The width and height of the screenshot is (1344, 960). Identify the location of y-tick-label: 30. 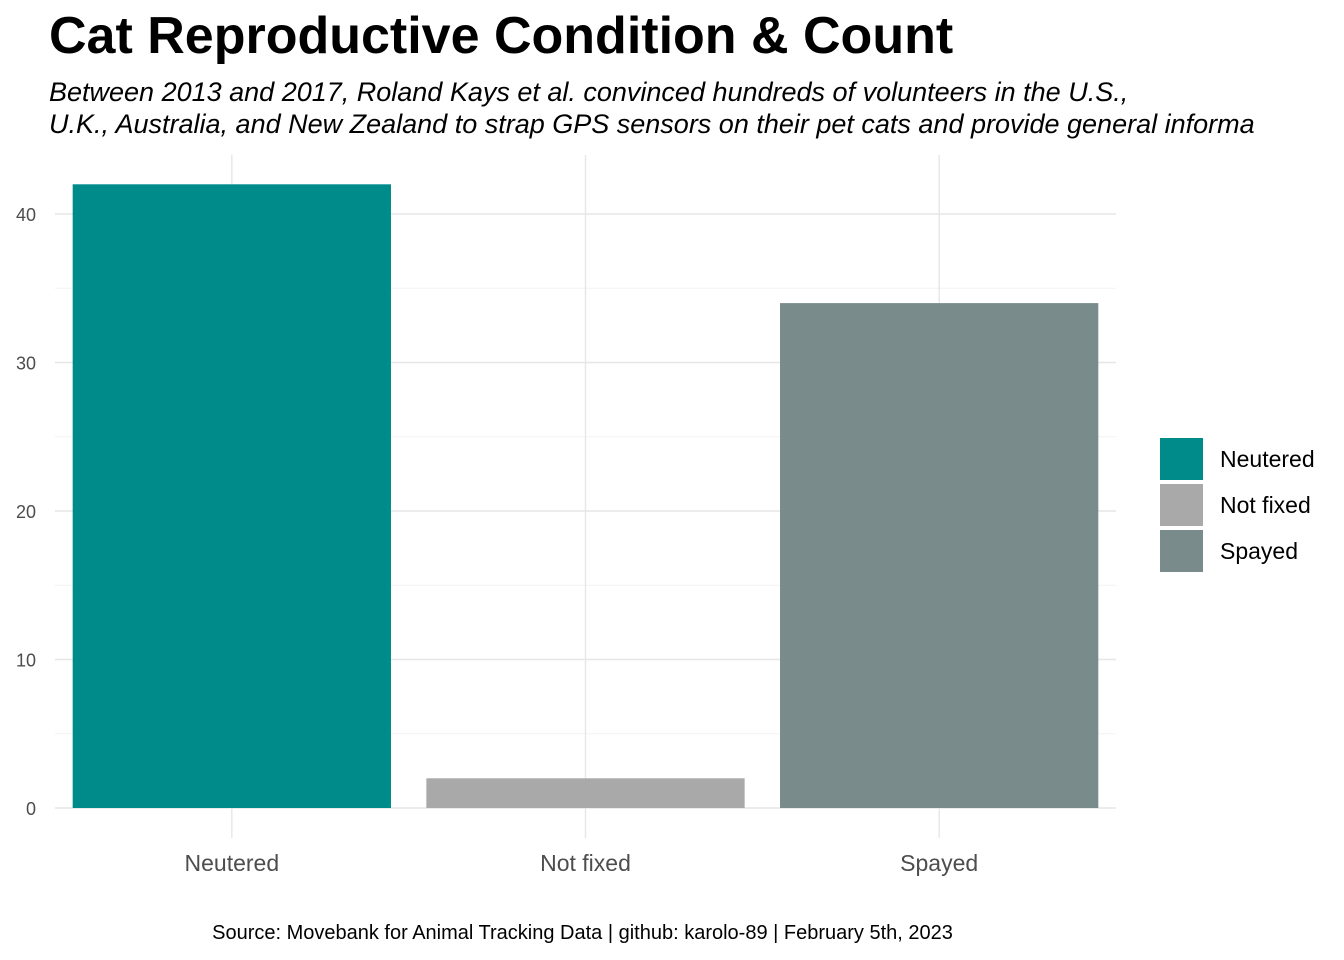
(26, 364).